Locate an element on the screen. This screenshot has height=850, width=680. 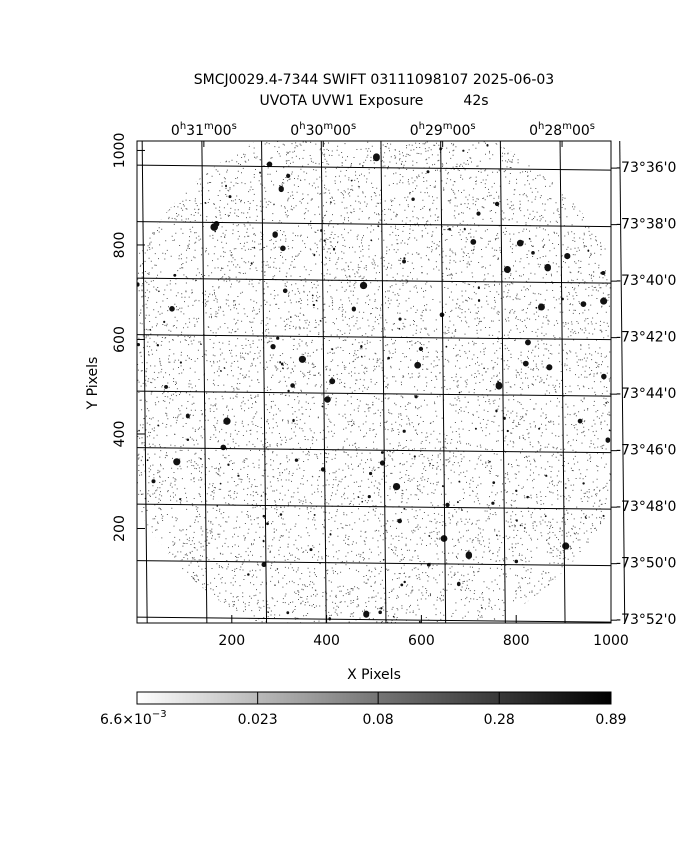
y-tick-label: 800 is located at coordinates (120, 245).